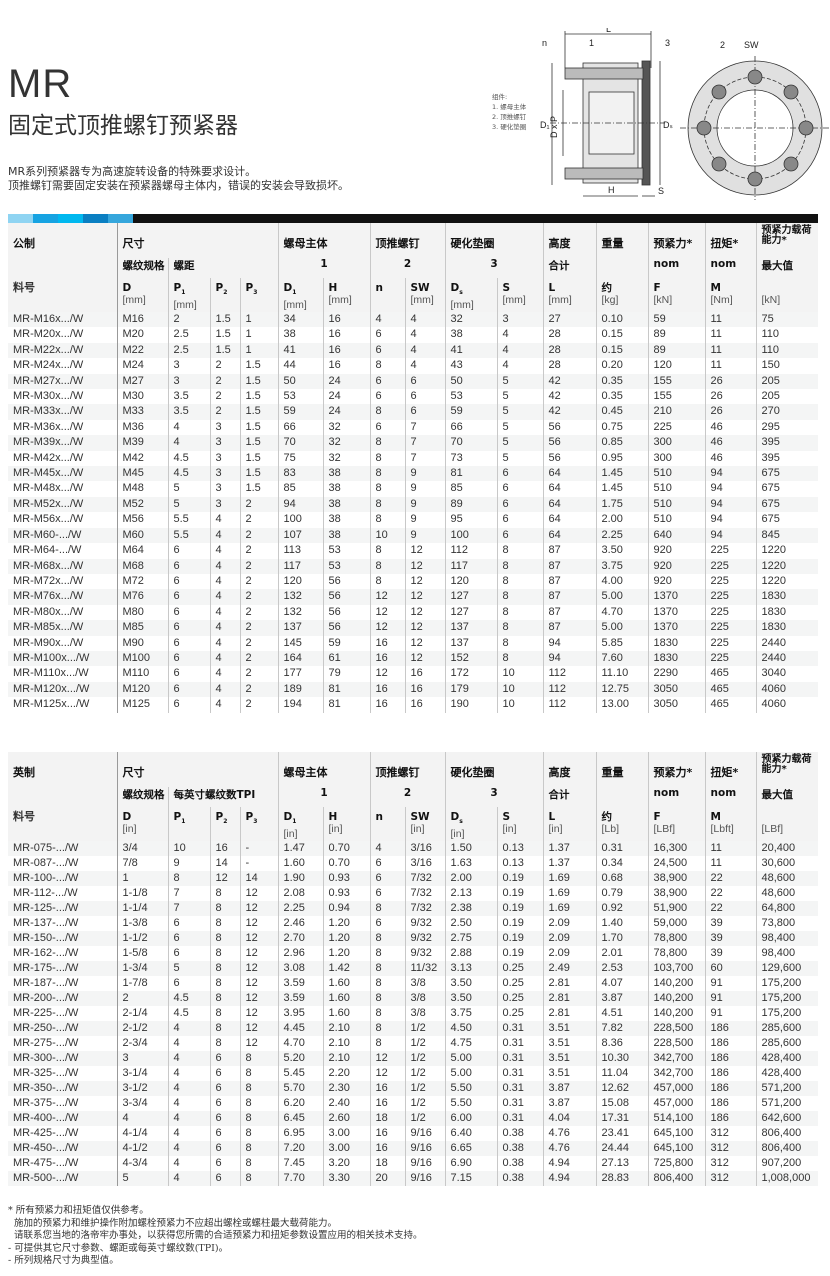  Describe the element at coordinates (222, 797) in the screenshot. I see `pitch-header: 每英寸螺纹数TPI` at that location.